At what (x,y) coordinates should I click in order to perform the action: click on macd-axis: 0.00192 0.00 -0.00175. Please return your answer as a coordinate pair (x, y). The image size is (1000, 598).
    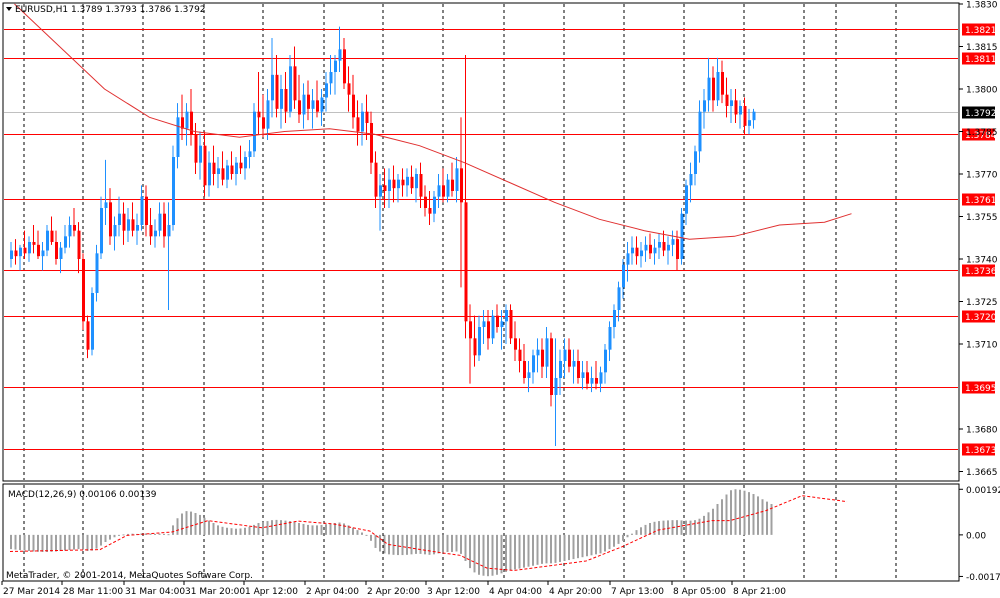
    Looking at the image, I should click on (979, 534).